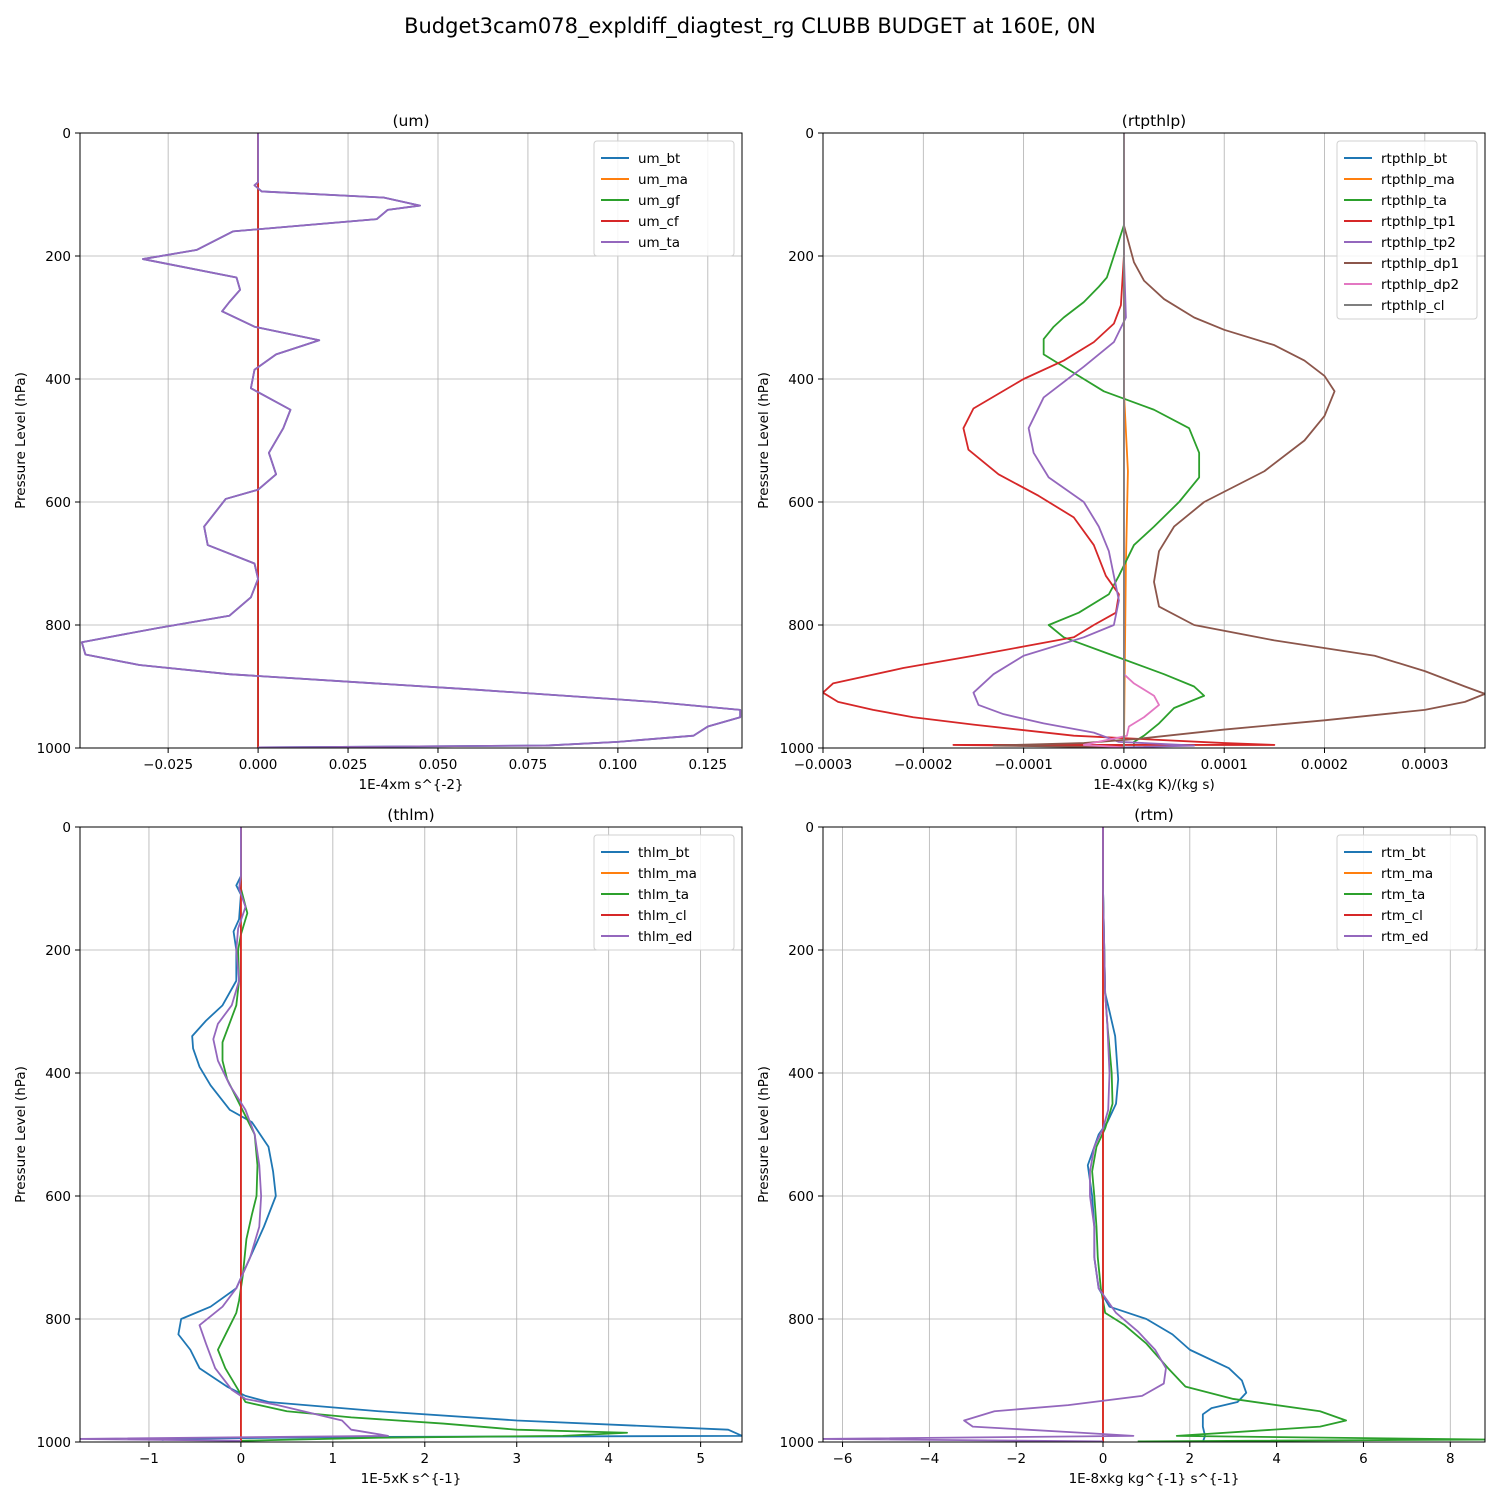 The image size is (1500, 1500). What do you see at coordinates (662, 916) in the screenshot?
I see `legend-entry: thlm_cl` at bounding box center [662, 916].